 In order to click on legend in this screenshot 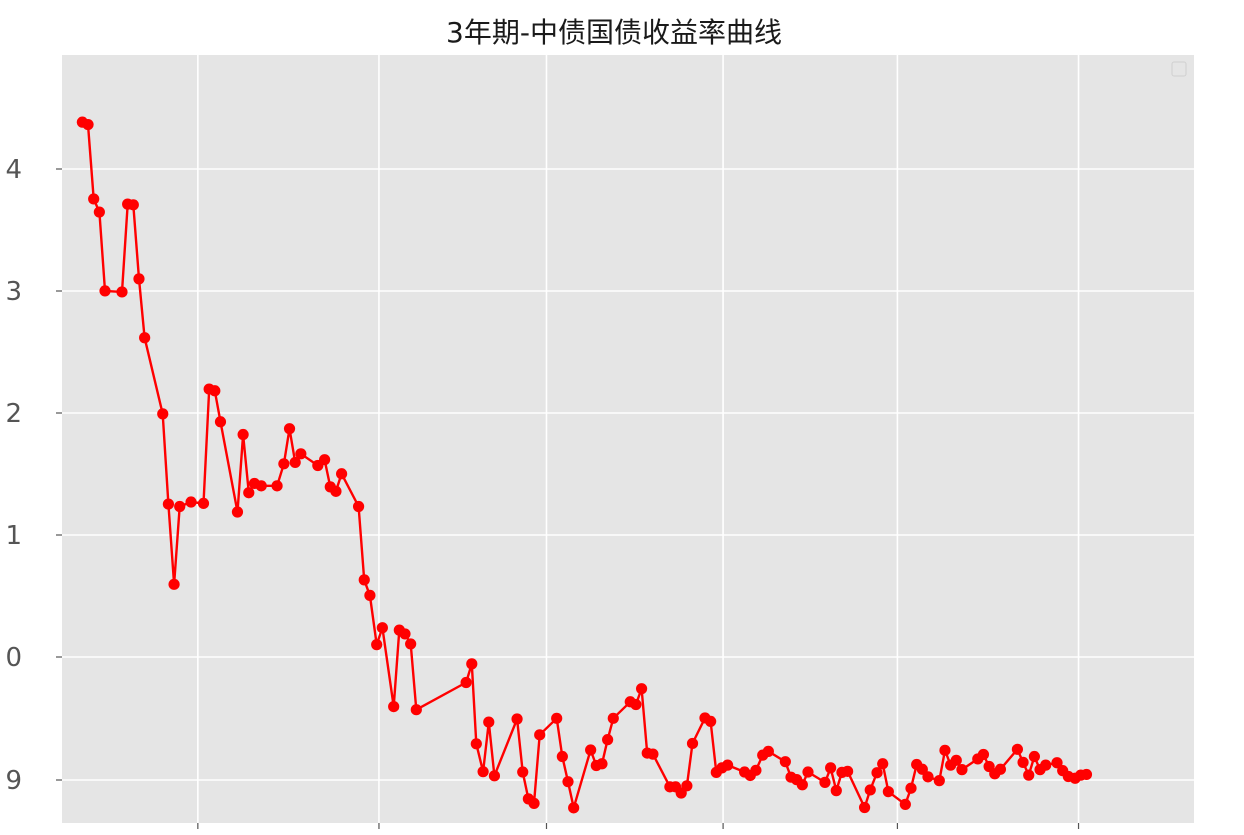, I will do `click(1179, 69)`.